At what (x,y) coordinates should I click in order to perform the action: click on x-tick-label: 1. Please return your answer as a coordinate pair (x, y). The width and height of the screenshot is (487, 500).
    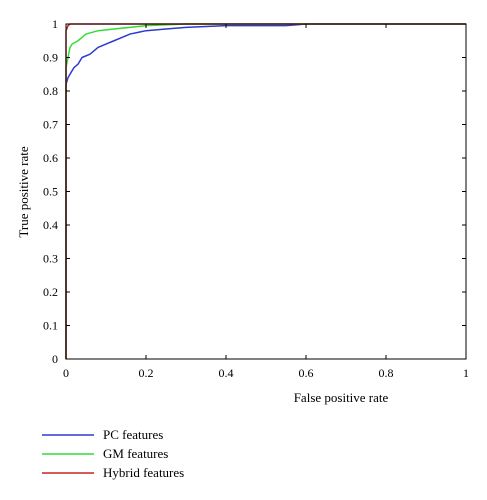
    Looking at the image, I should click on (466, 373).